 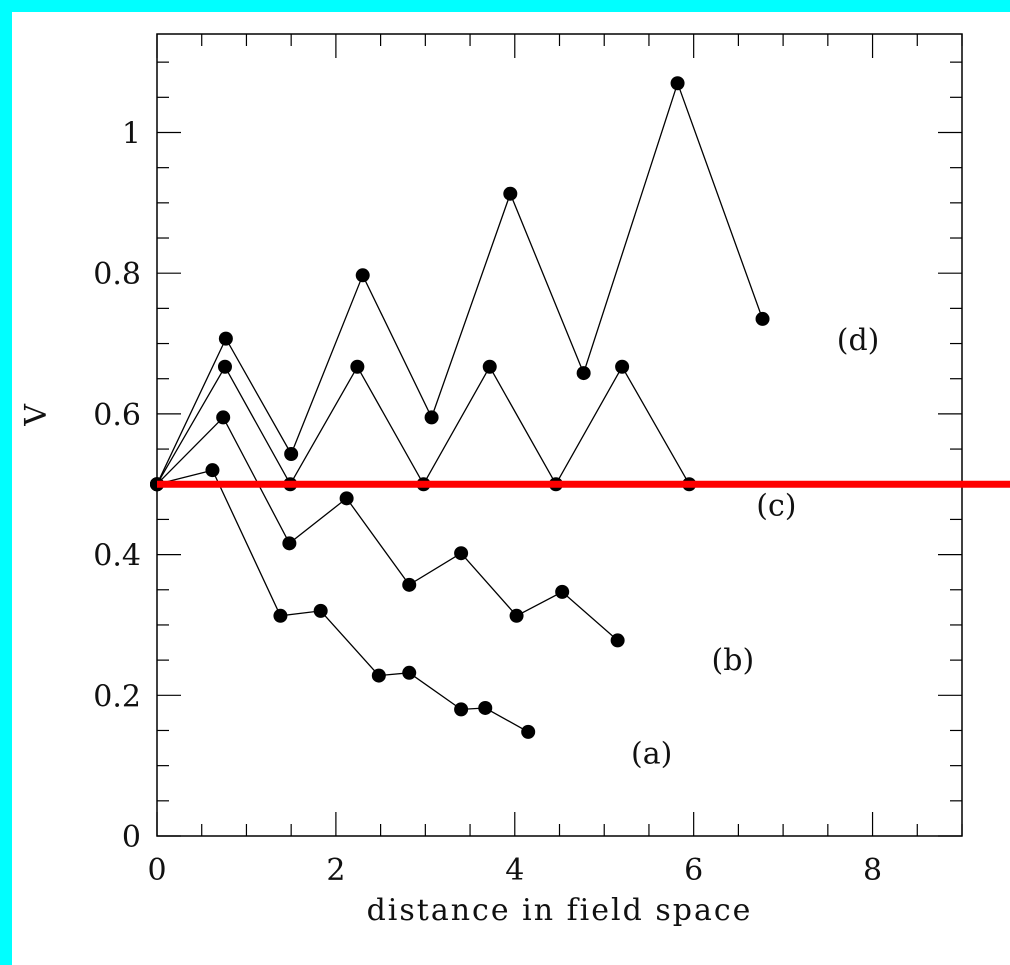 I want to click on x-tick-label: 8, so click(x=872, y=870).